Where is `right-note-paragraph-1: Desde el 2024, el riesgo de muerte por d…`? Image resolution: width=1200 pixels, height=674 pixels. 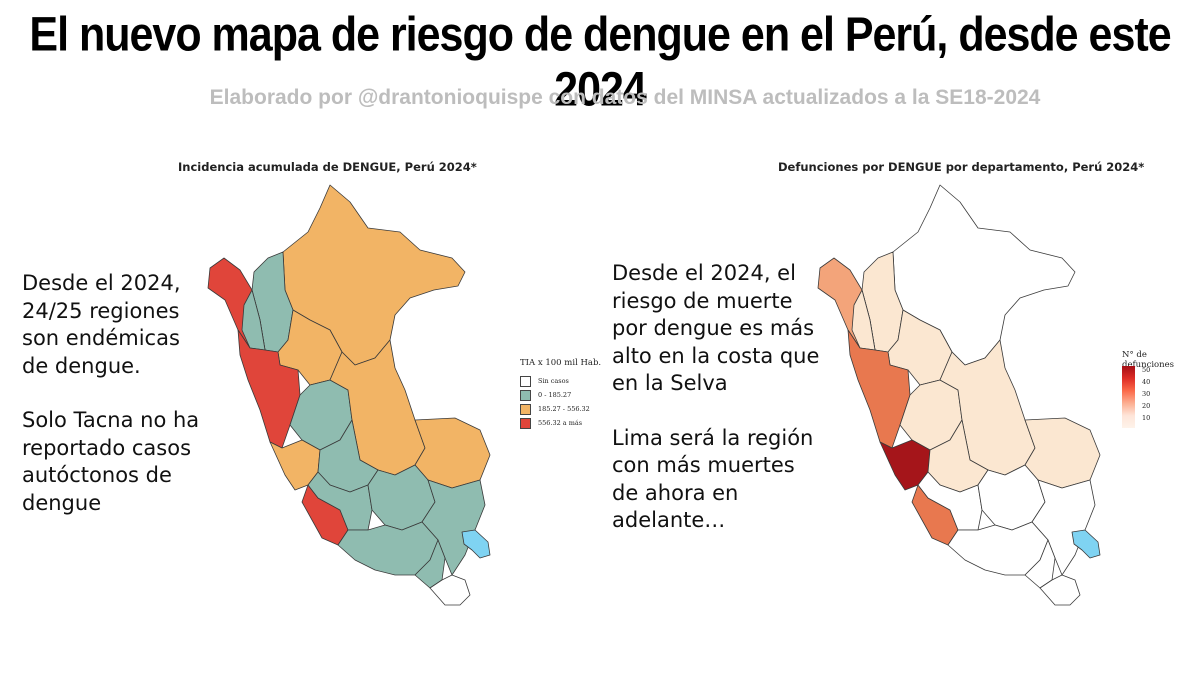 right-note-paragraph-1: Desde el 2024, el riesgo de muerte por d… is located at coordinates (716, 328).